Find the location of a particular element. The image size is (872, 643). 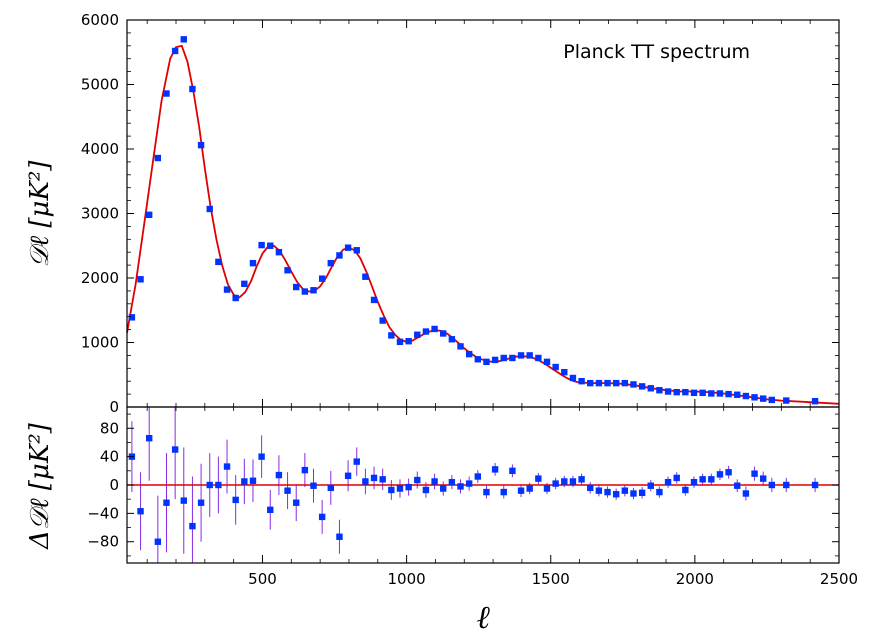

x-tick-label: 1500 is located at coordinates (551, 579).